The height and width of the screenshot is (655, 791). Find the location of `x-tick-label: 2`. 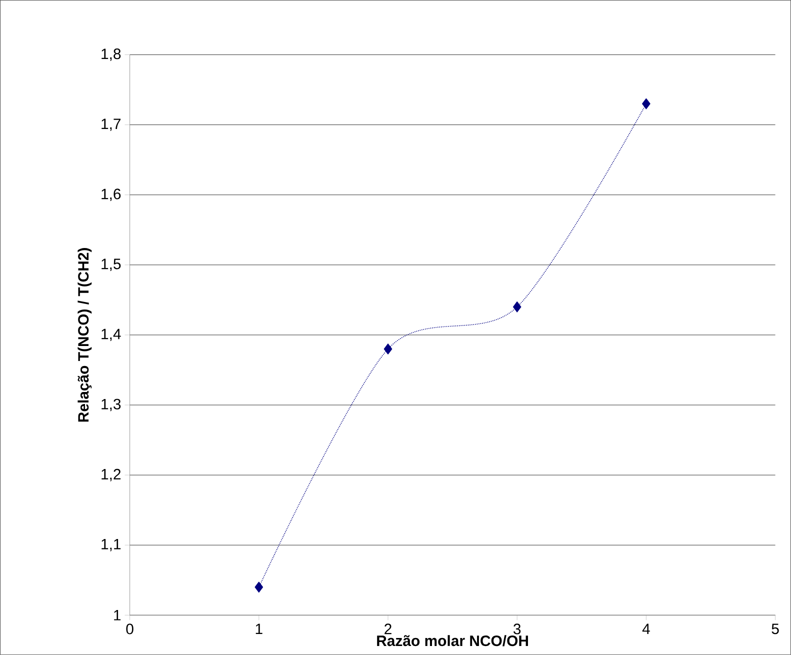

x-tick-label: 2 is located at coordinates (388, 629).